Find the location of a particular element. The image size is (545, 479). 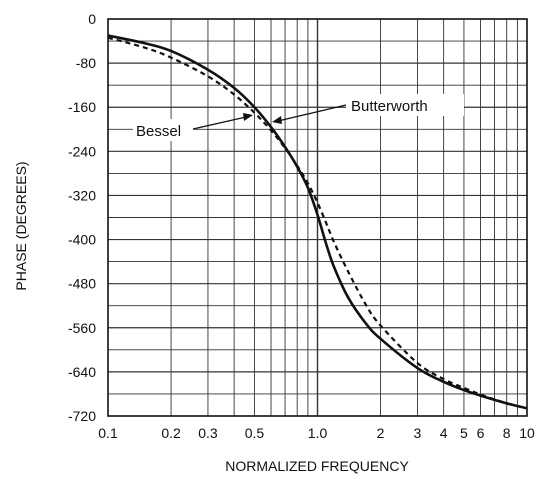

y-tick-labels: 0 -80 -160 -240 -320 -400 -480 -560 -640 -720 is located at coordinates (82, 217).